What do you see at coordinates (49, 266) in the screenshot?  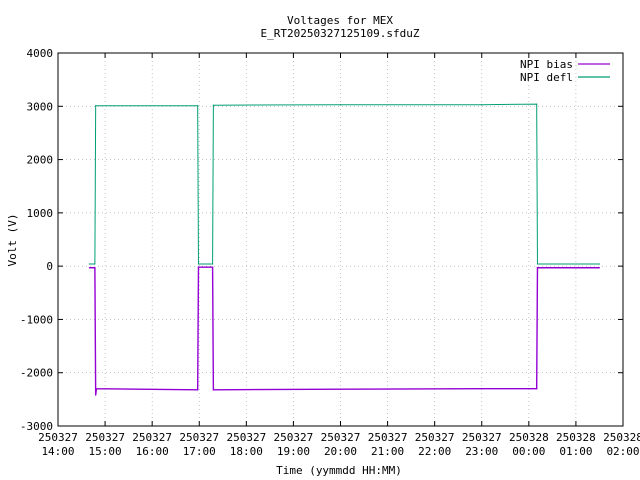 I see `y-tick-label: 0` at bounding box center [49, 266].